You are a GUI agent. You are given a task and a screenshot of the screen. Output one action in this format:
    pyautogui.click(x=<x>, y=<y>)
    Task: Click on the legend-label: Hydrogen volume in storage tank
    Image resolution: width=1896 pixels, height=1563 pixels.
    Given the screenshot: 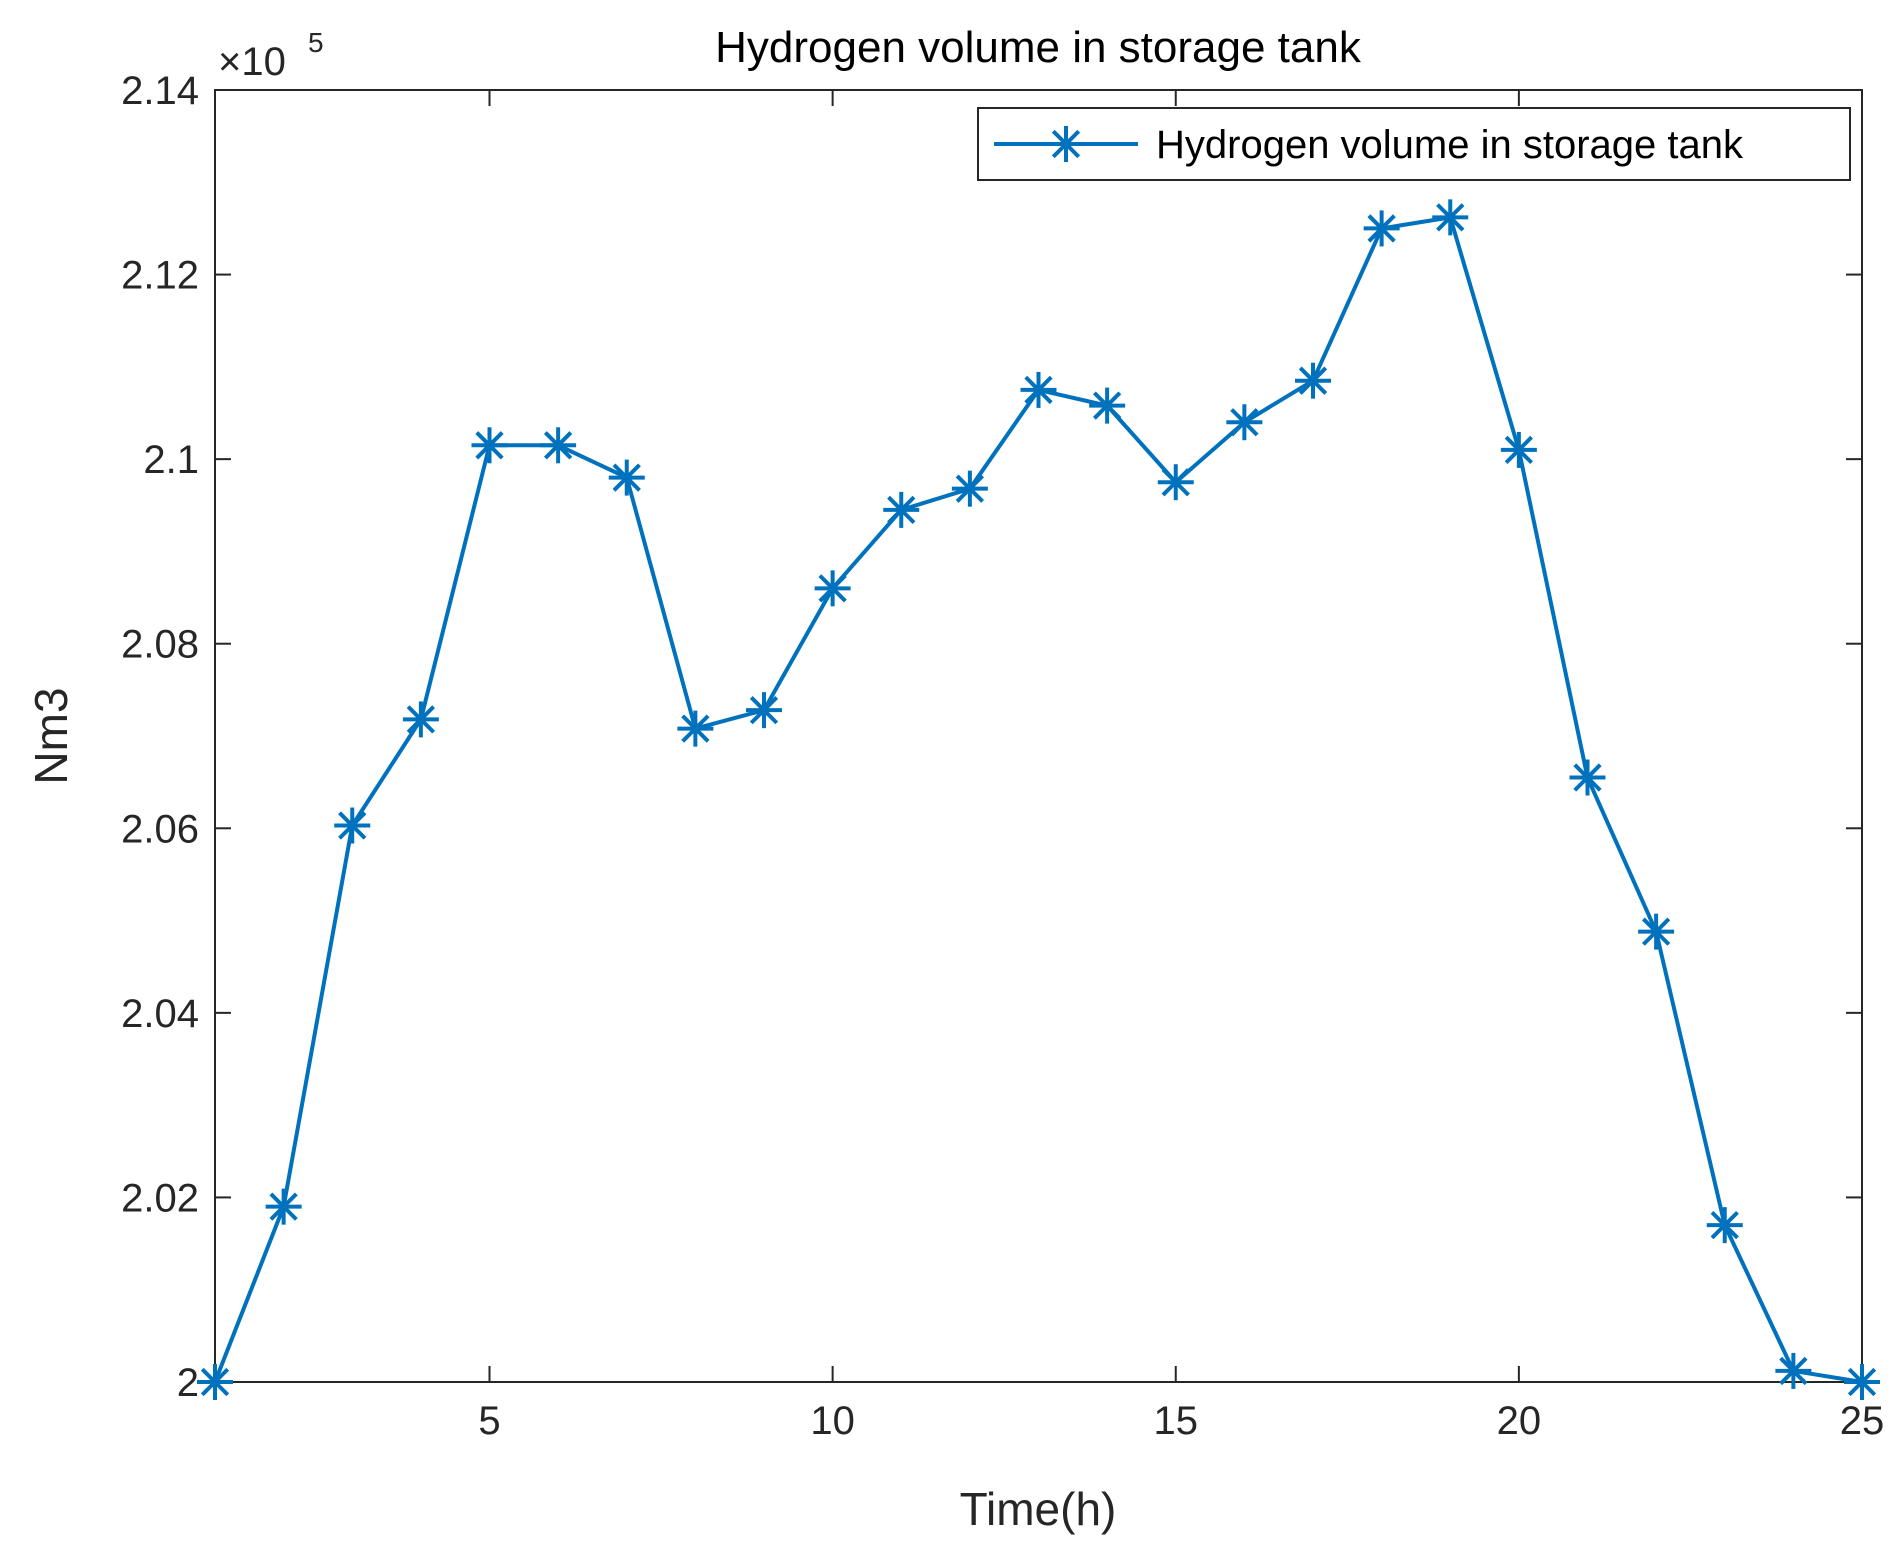 What is the action you would take?
    pyautogui.click(x=1450, y=145)
    